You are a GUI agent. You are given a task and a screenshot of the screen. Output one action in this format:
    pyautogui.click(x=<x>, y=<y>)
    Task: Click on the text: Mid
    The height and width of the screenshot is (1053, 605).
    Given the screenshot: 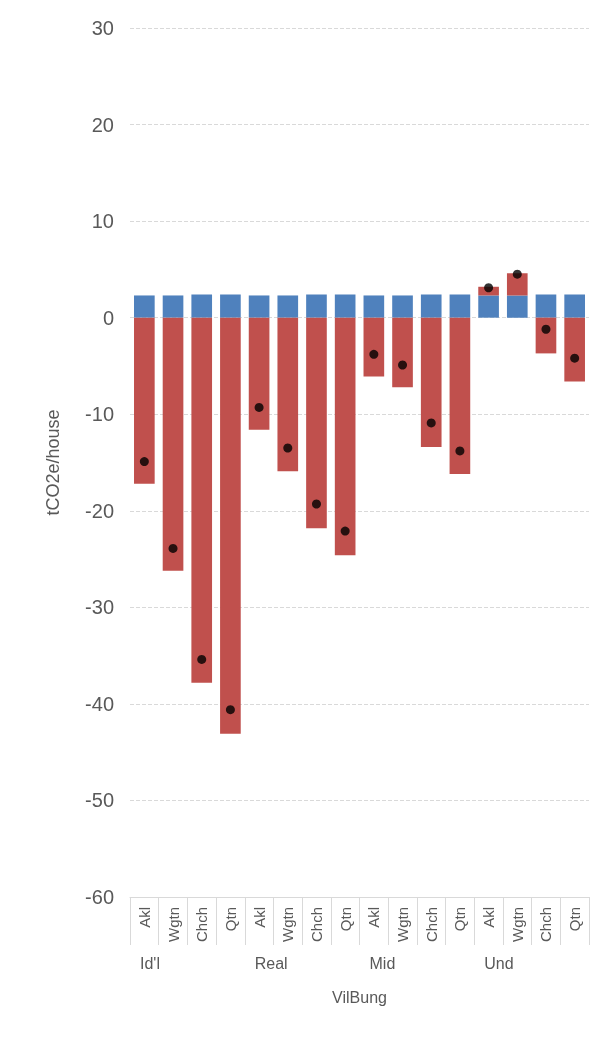 What is the action you would take?
    pyautogui.click(x=382, y=963)
    